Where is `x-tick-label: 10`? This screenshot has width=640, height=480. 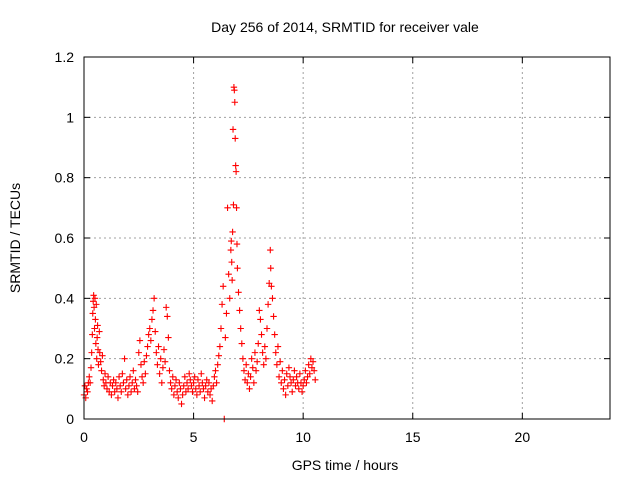 x-tick-label: 10 is located at coordinates (303, 437).